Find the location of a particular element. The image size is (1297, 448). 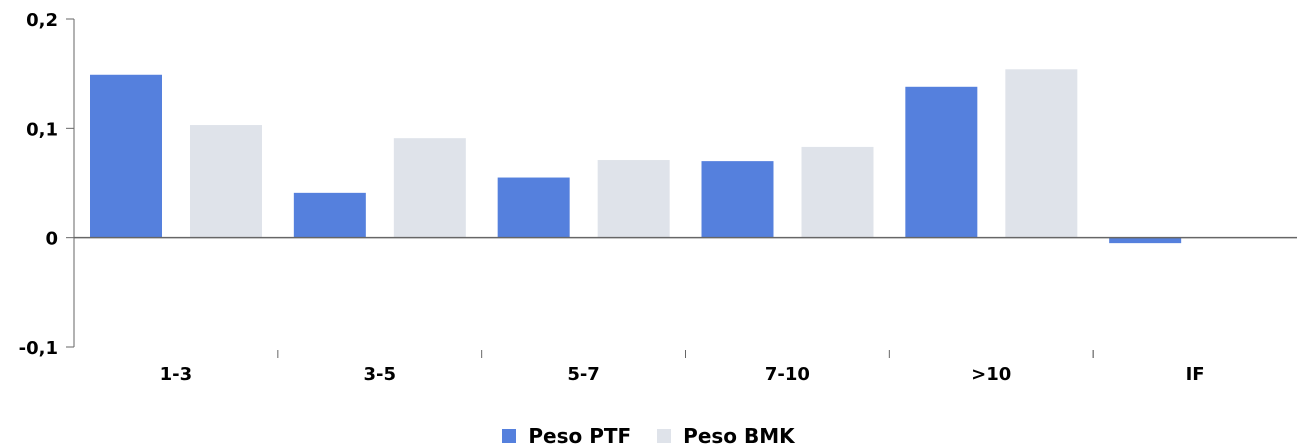

legend-label-peso-ptf: Peso PTF is located at coordinates (580, 436).